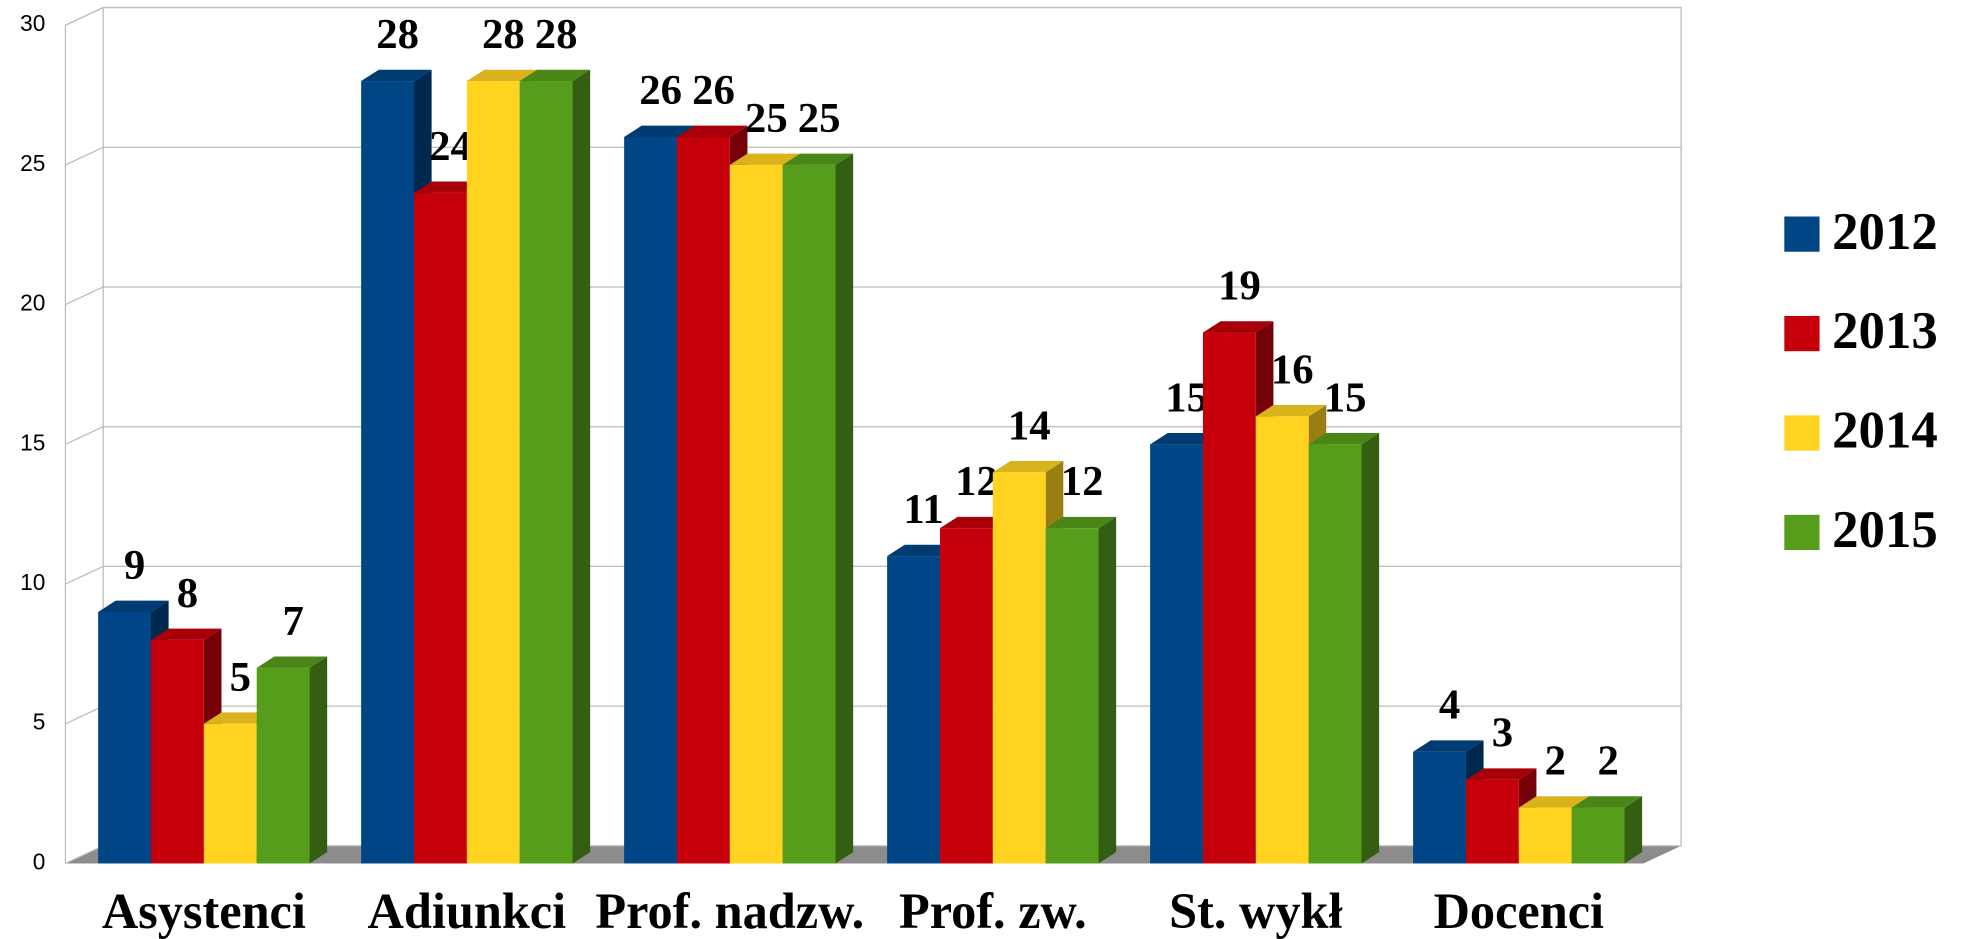  I want to click on value-label: 11, so click(923, 509).